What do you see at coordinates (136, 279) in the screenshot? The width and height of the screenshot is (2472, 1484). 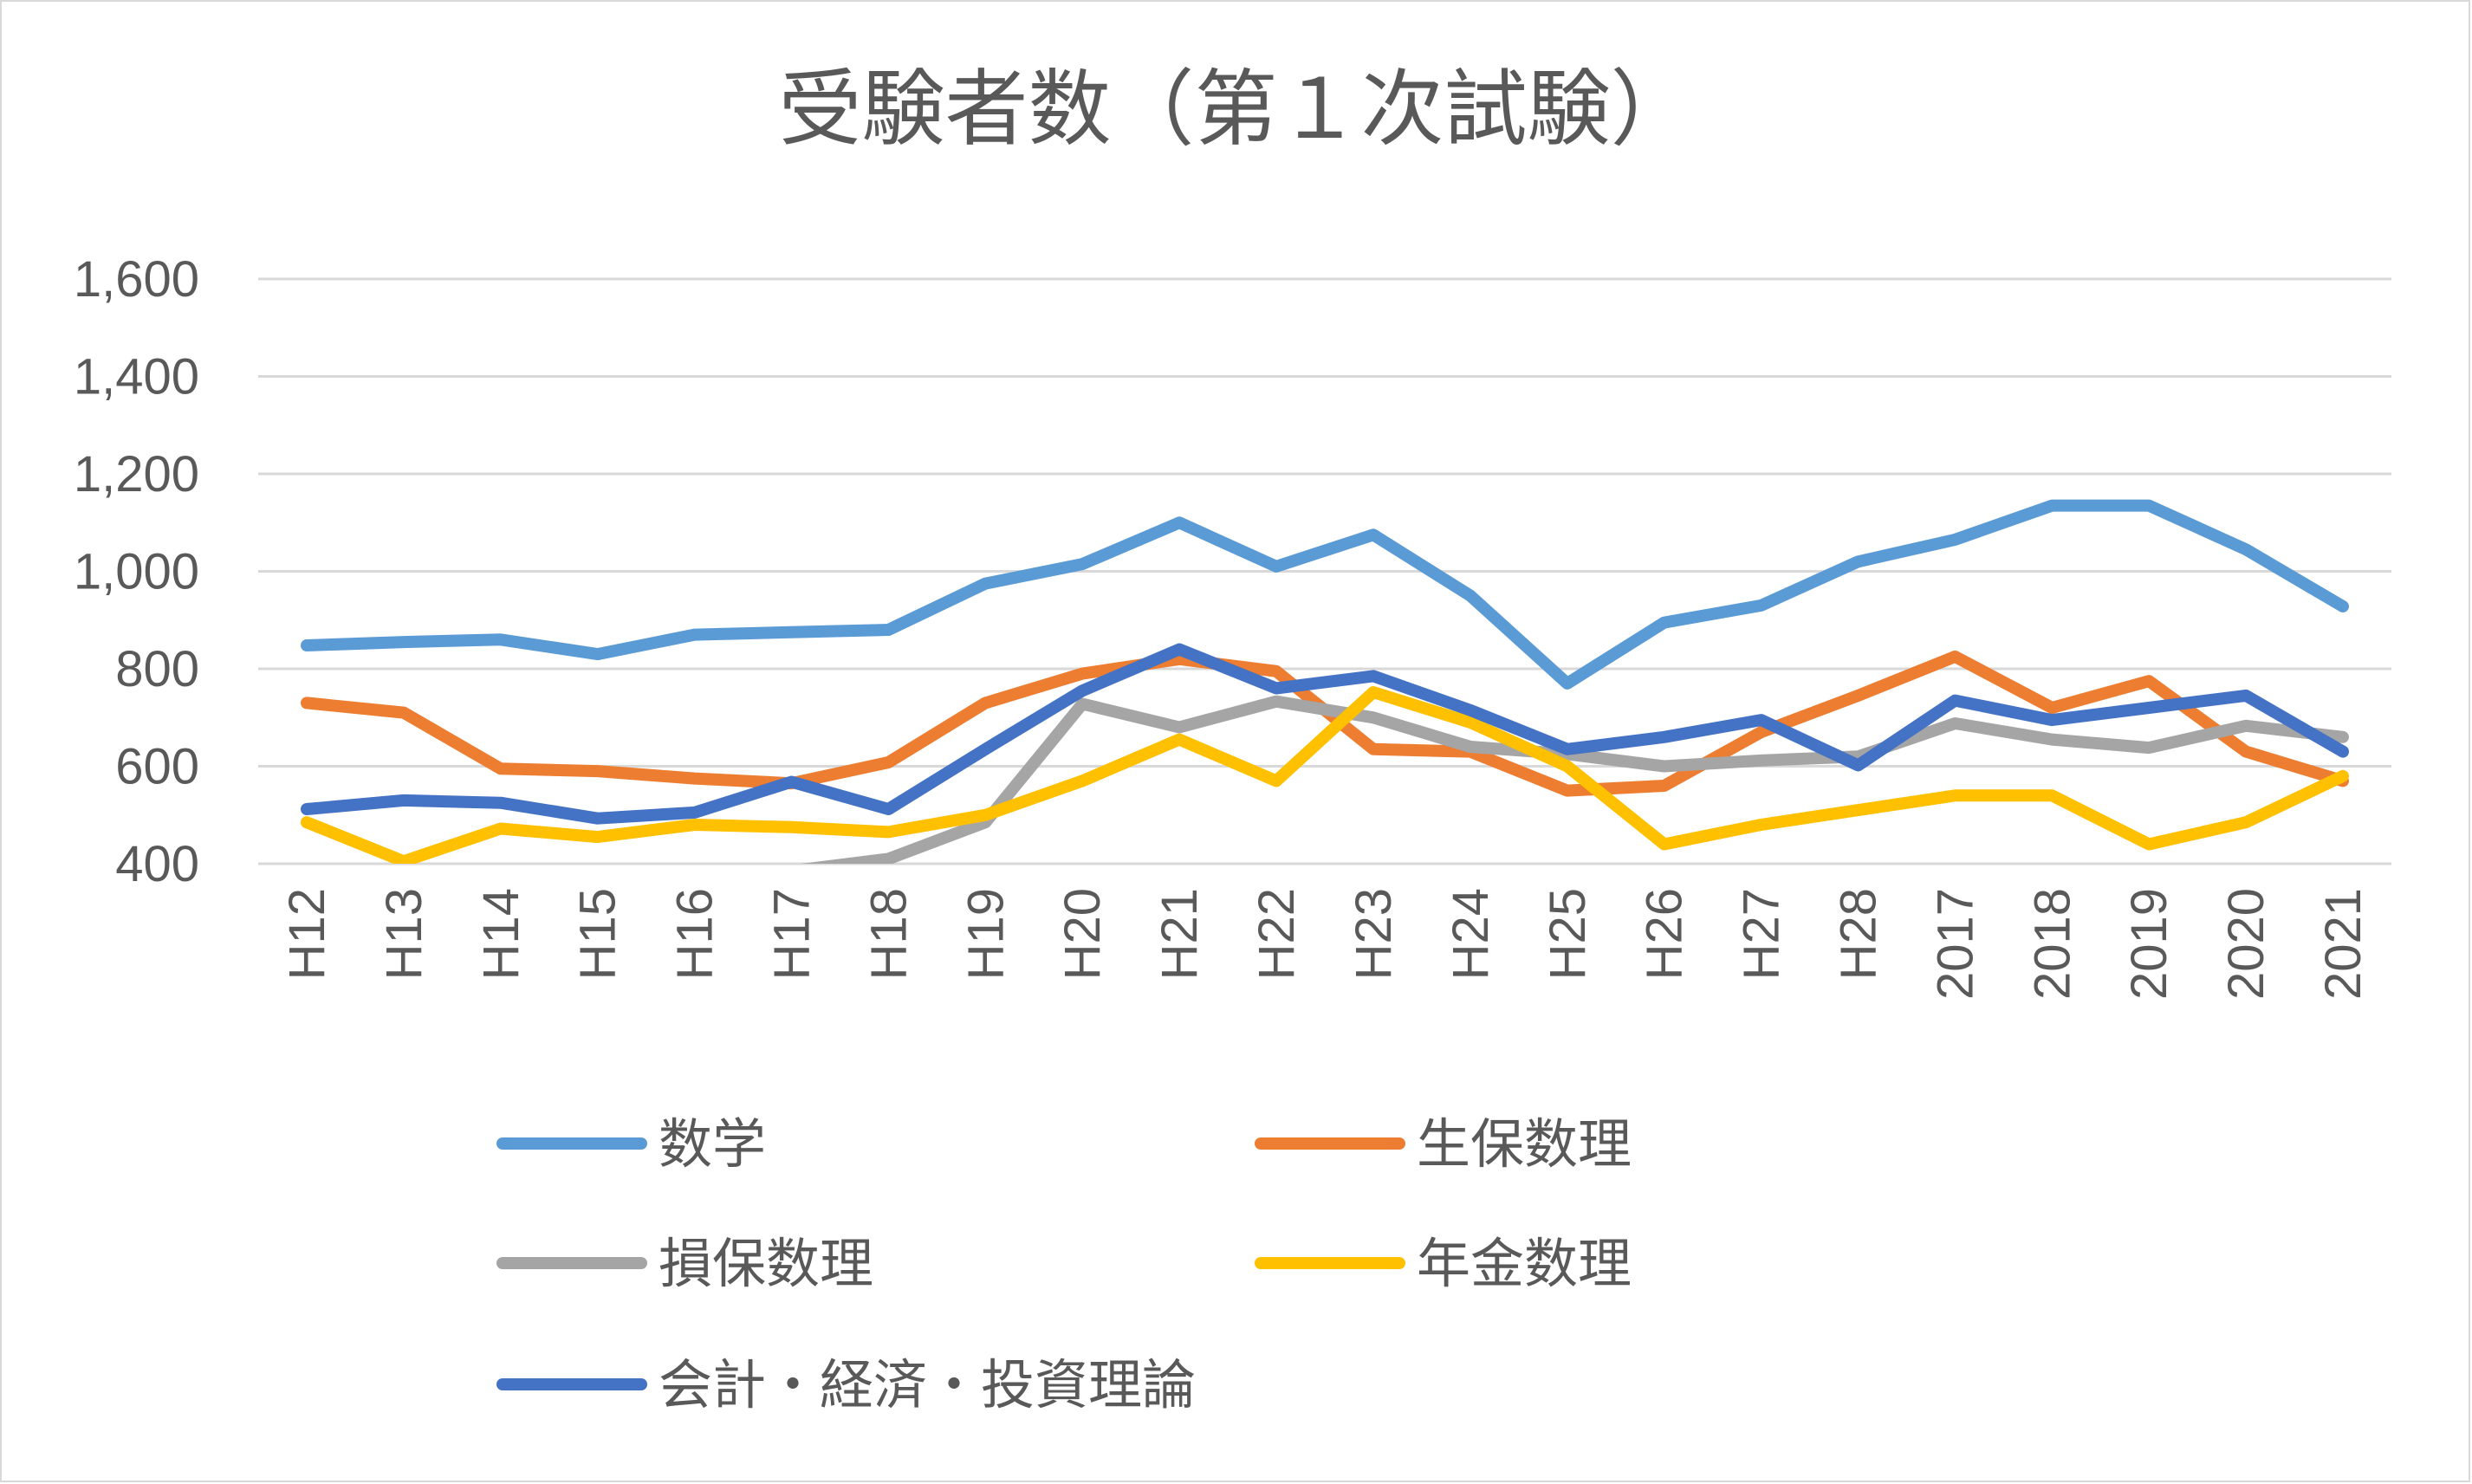 I see `y-tick-label: 1,600` at bounding box center [136, 279].